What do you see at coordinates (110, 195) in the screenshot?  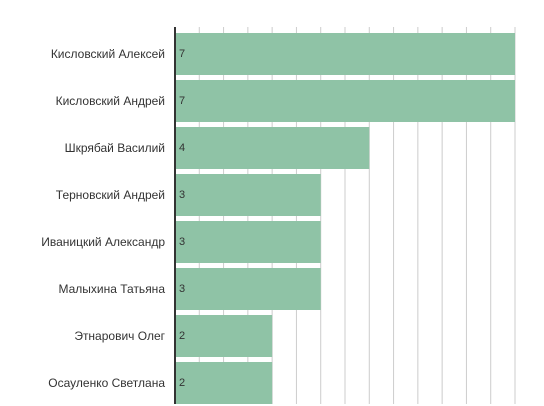 I see `category-label: Терновский Андрей` at bounding box center [110, 195].